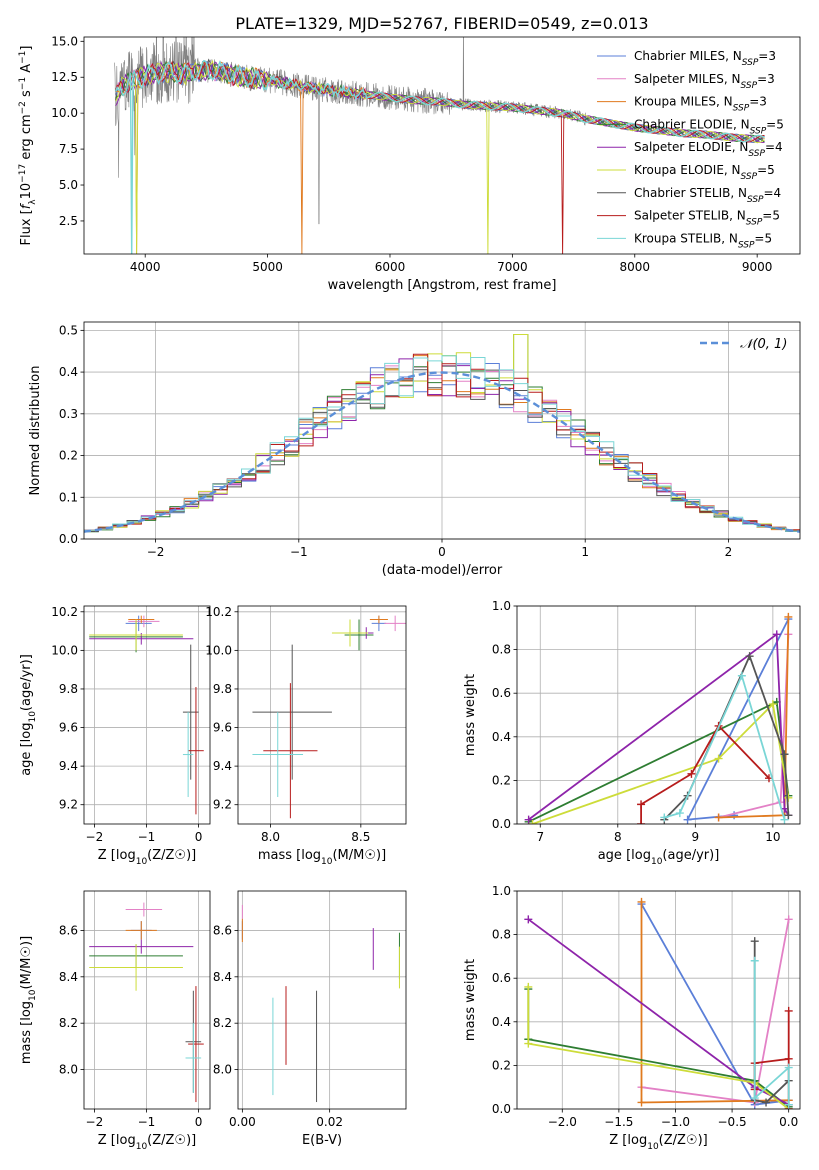 The image size is (819, 1170). What do you see at coordinates (757, 267) in the screenshot?
I see `x-tick-label: 9000` at bounding box center [757, 267].